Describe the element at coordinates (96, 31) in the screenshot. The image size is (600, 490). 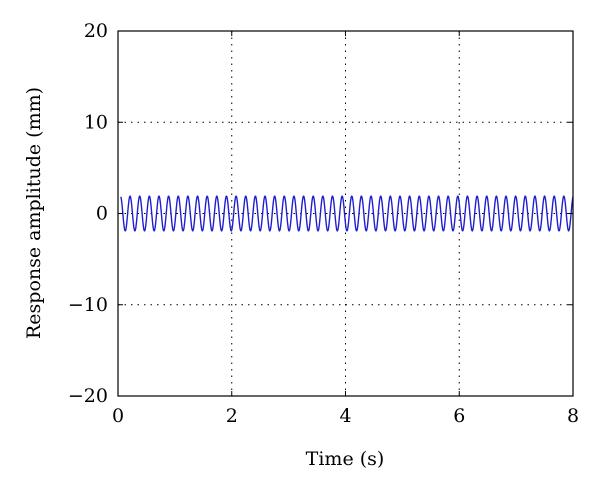
I see `y-tick-label-4: 20` at that location.